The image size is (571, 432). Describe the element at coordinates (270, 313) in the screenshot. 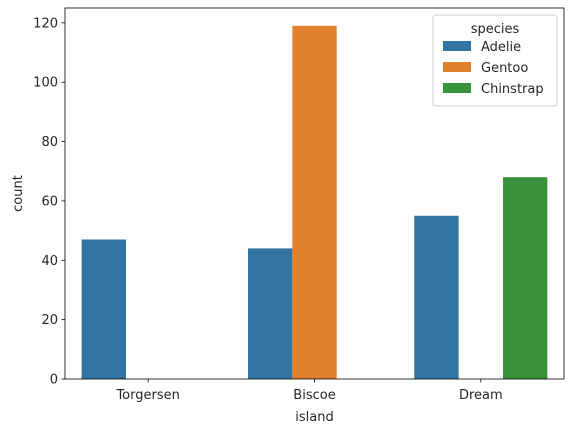

I see `bar-biscoe-adelie` at that location.